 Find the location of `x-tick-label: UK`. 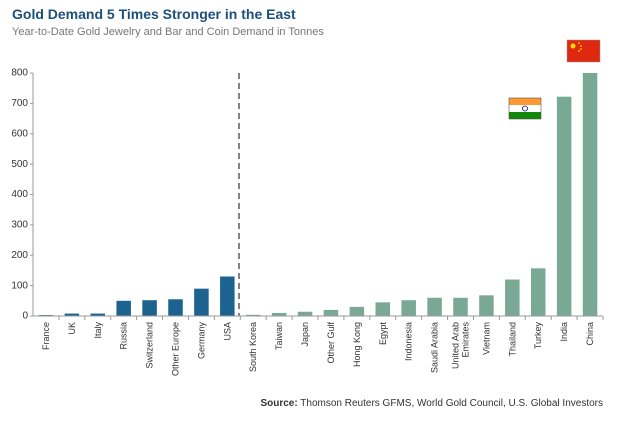

x-tick-label: UK is located at coordinates (71, 328).